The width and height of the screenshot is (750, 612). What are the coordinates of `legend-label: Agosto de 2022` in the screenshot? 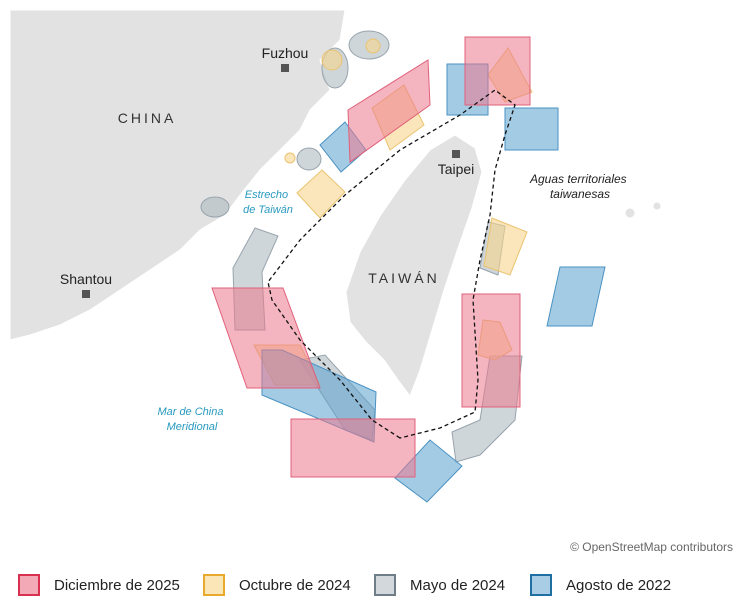 It's located at (619, 585).